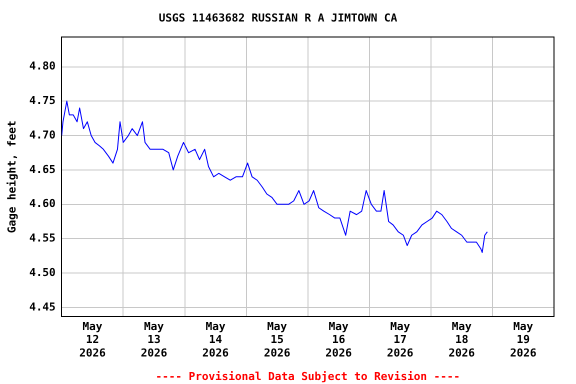 The width and height of the screenshot is (576, 384). Describe the element at coordinates (42, 203) in the screenshot. I see `y-tick-label: 4.60` at that location.